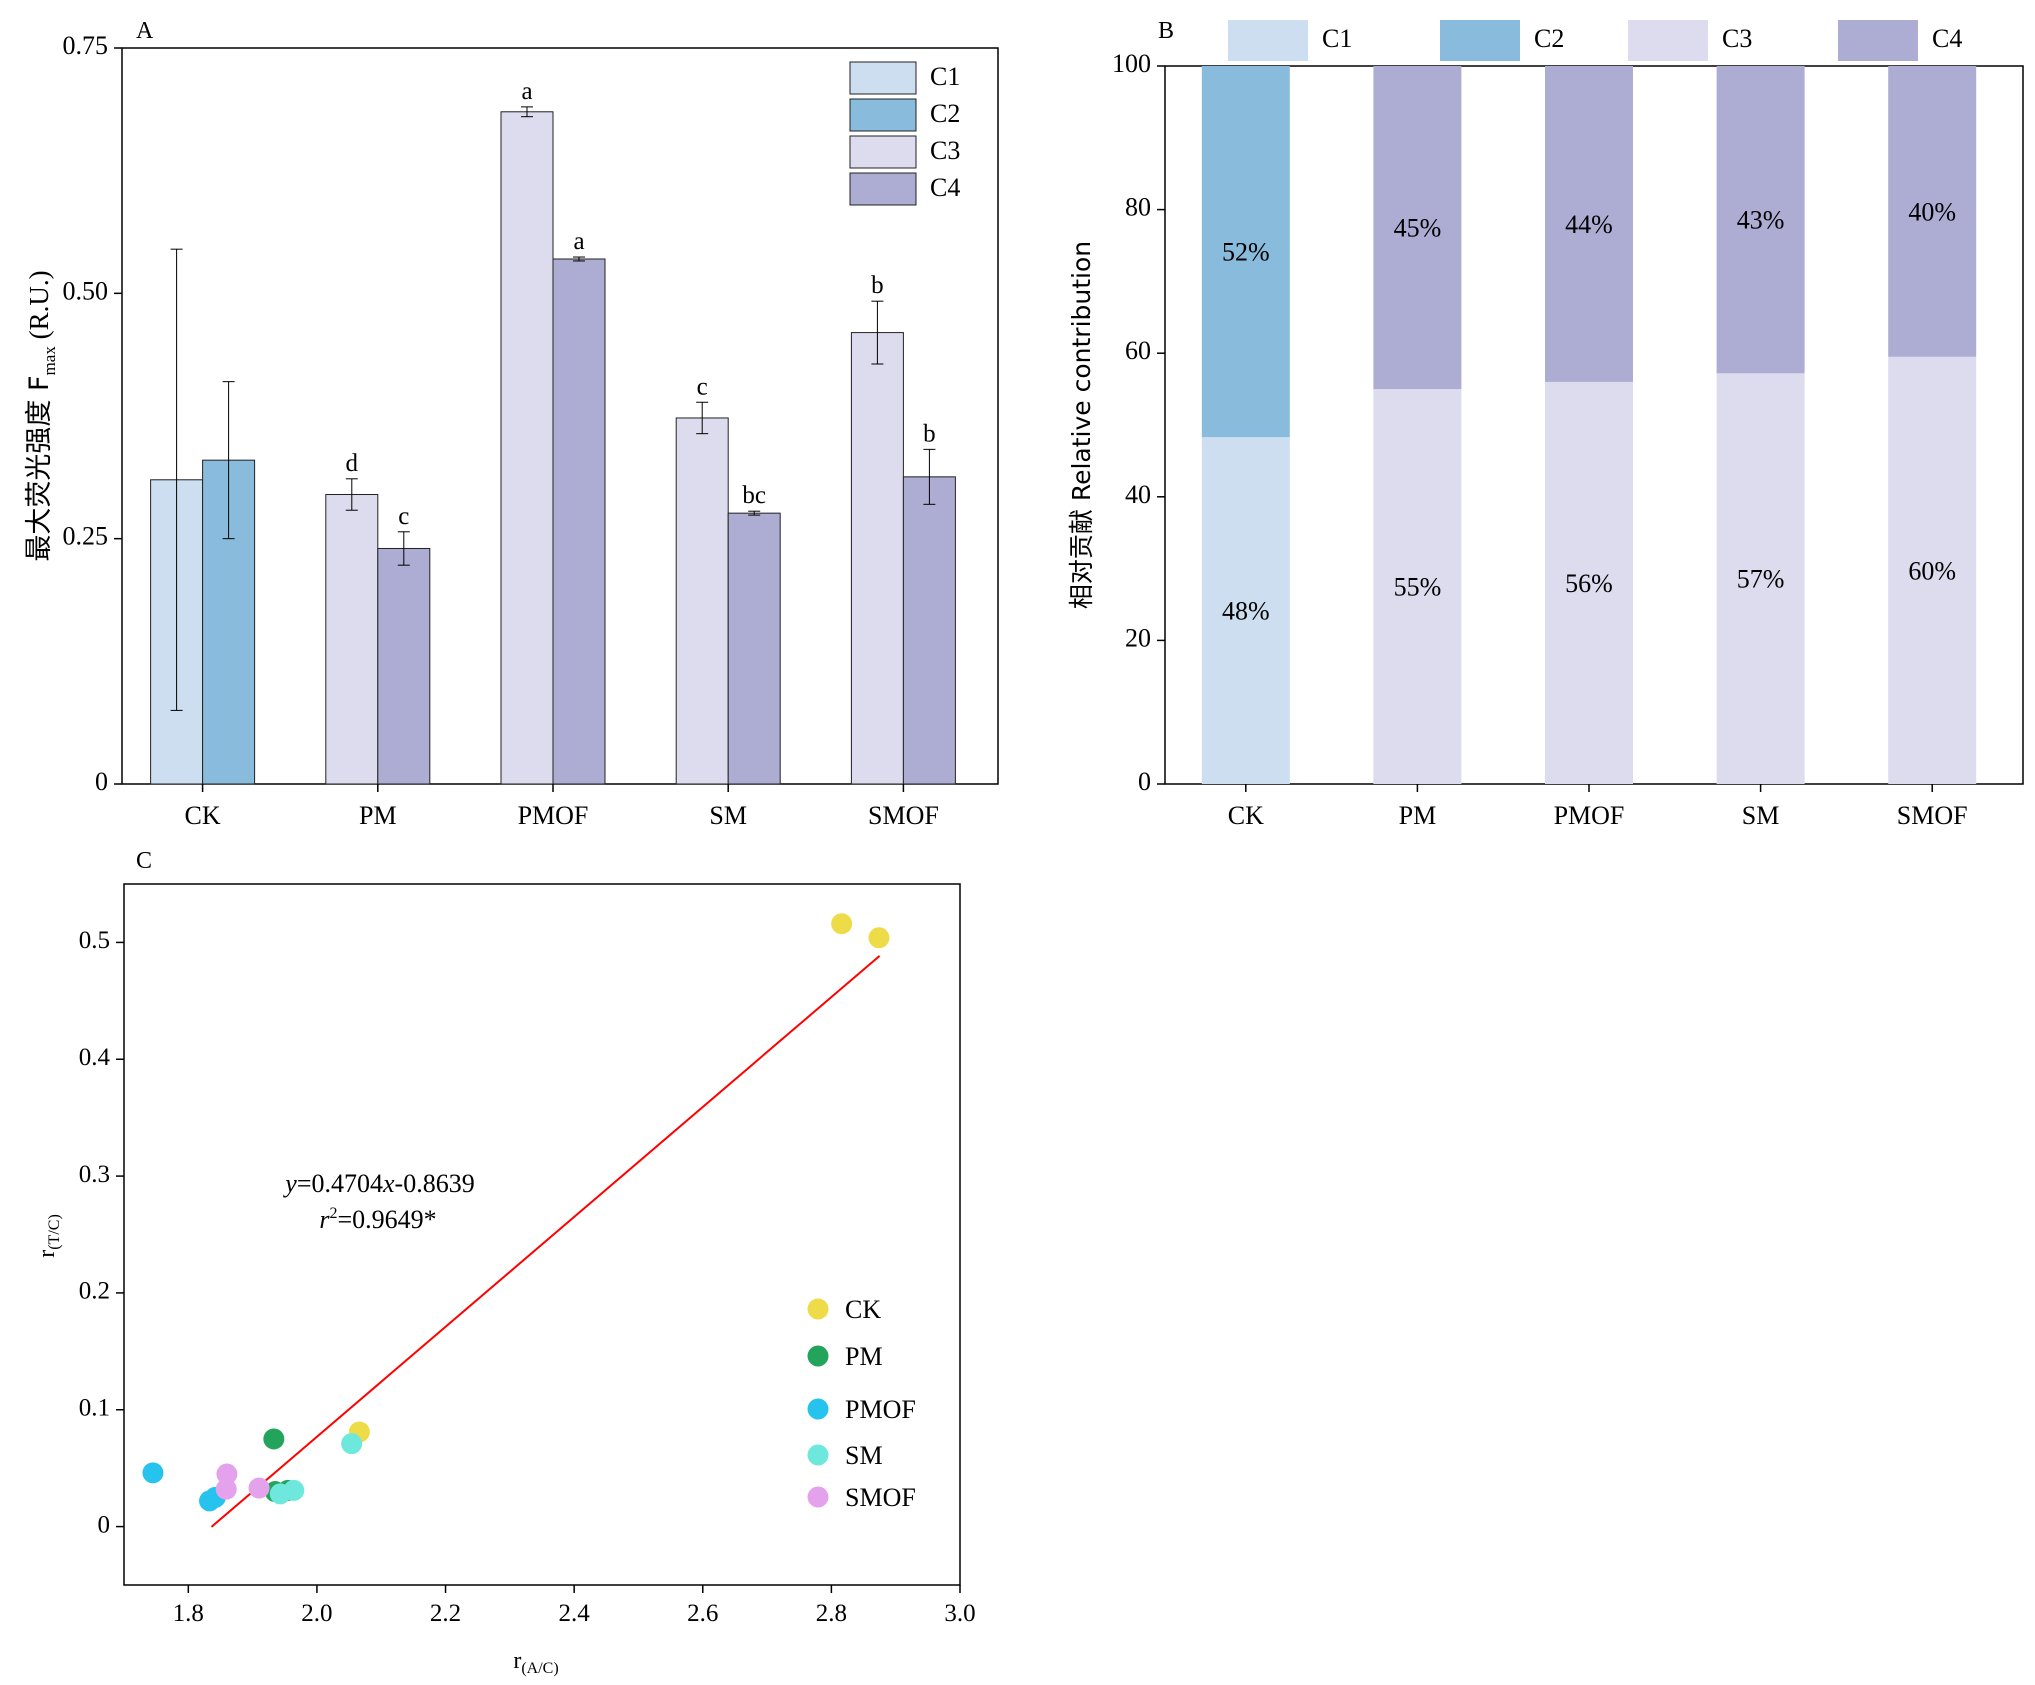  What do you see at coordinates (316, 1613) in the screenshot?
I see `panel-c-x-tick-label: 2.0` at bounding box center [316, 1613].